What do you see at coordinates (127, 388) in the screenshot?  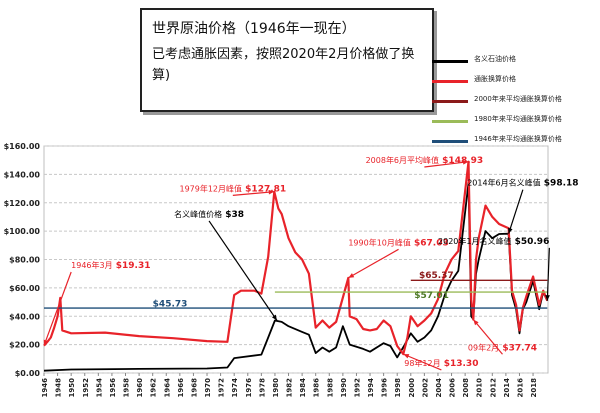 I see `x-tick-label: 1958` at bounding box center [127, 388].